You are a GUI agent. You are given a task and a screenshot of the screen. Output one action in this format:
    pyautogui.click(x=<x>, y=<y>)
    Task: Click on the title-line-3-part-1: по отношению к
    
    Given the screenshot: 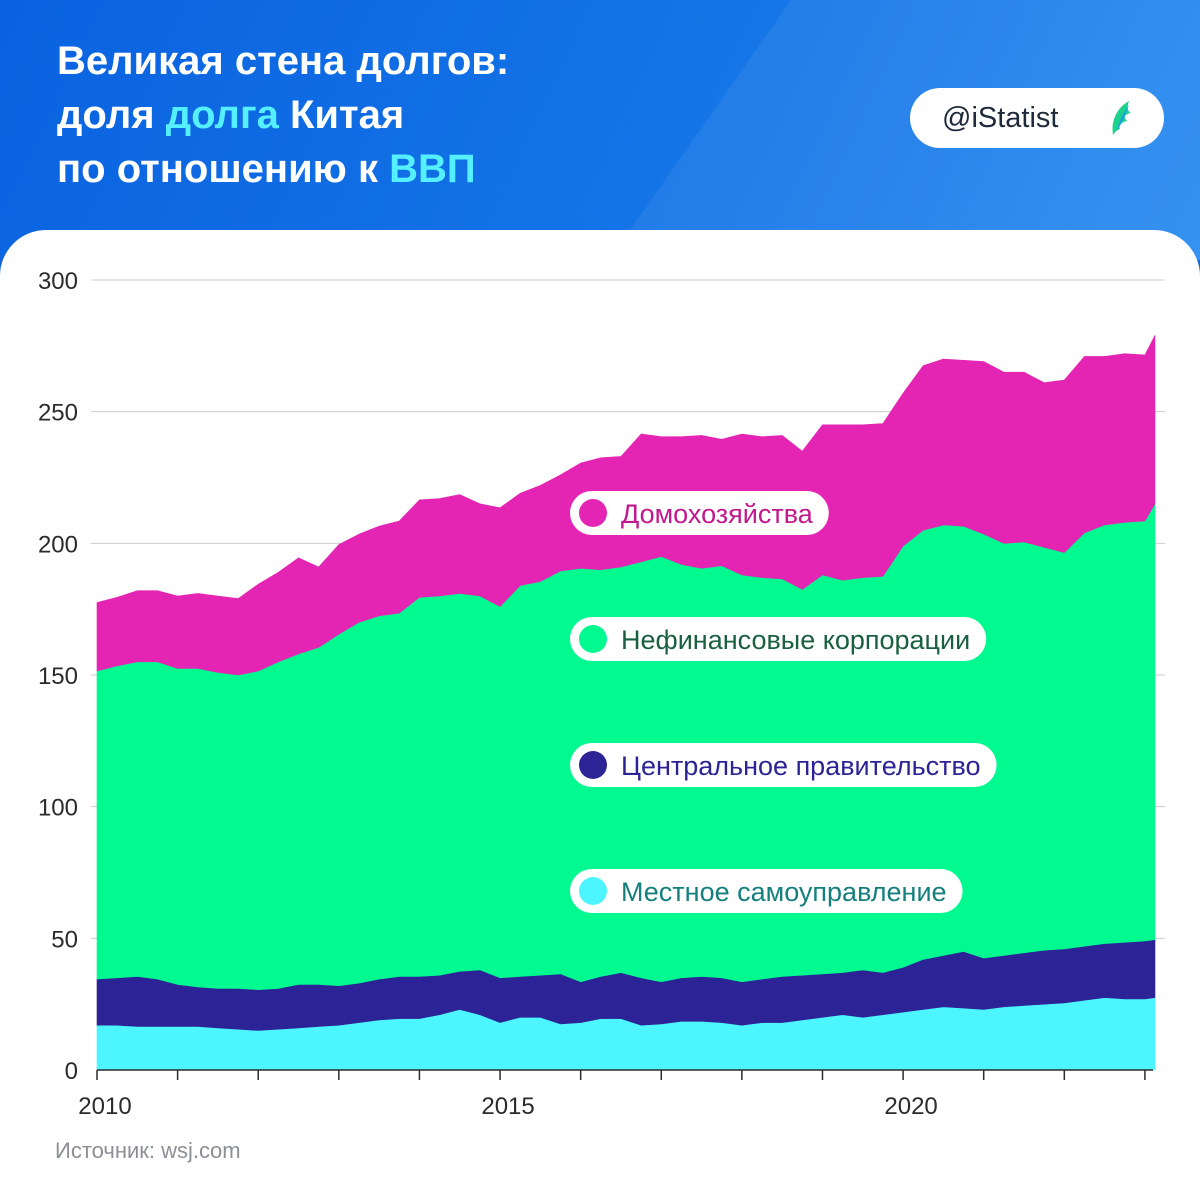 What is the action you would take?
    pyautogui.click(x=223, y=169)
    